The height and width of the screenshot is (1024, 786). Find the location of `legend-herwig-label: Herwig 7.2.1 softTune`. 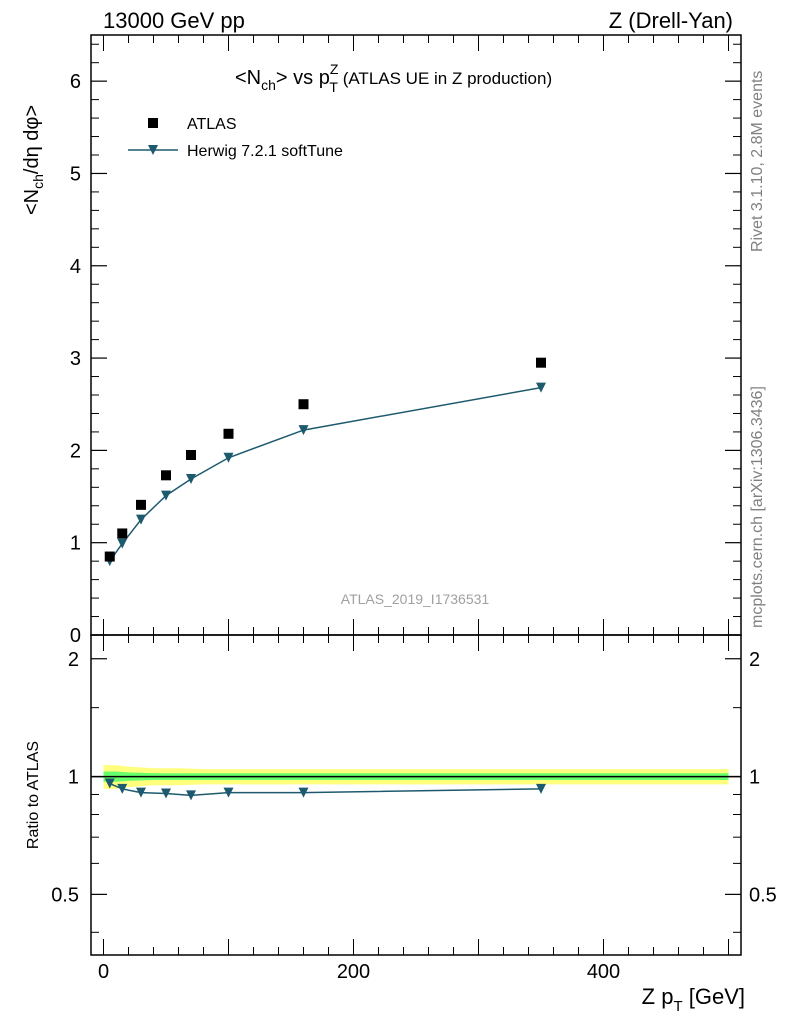

legend-herwig-label: Herwig 7.2.1 softTune is located at coordinates (265, 151).